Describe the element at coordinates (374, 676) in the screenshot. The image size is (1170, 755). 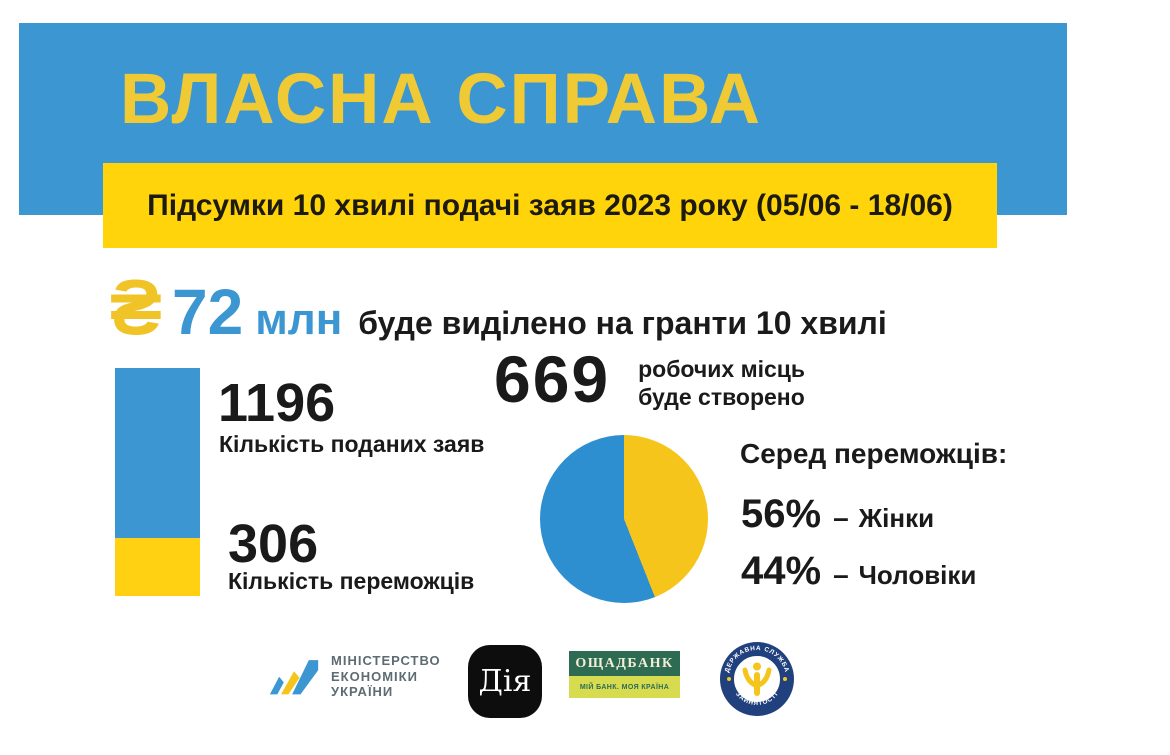
I see `ministry-line2: ЕКОНОМІКИ` at that location.